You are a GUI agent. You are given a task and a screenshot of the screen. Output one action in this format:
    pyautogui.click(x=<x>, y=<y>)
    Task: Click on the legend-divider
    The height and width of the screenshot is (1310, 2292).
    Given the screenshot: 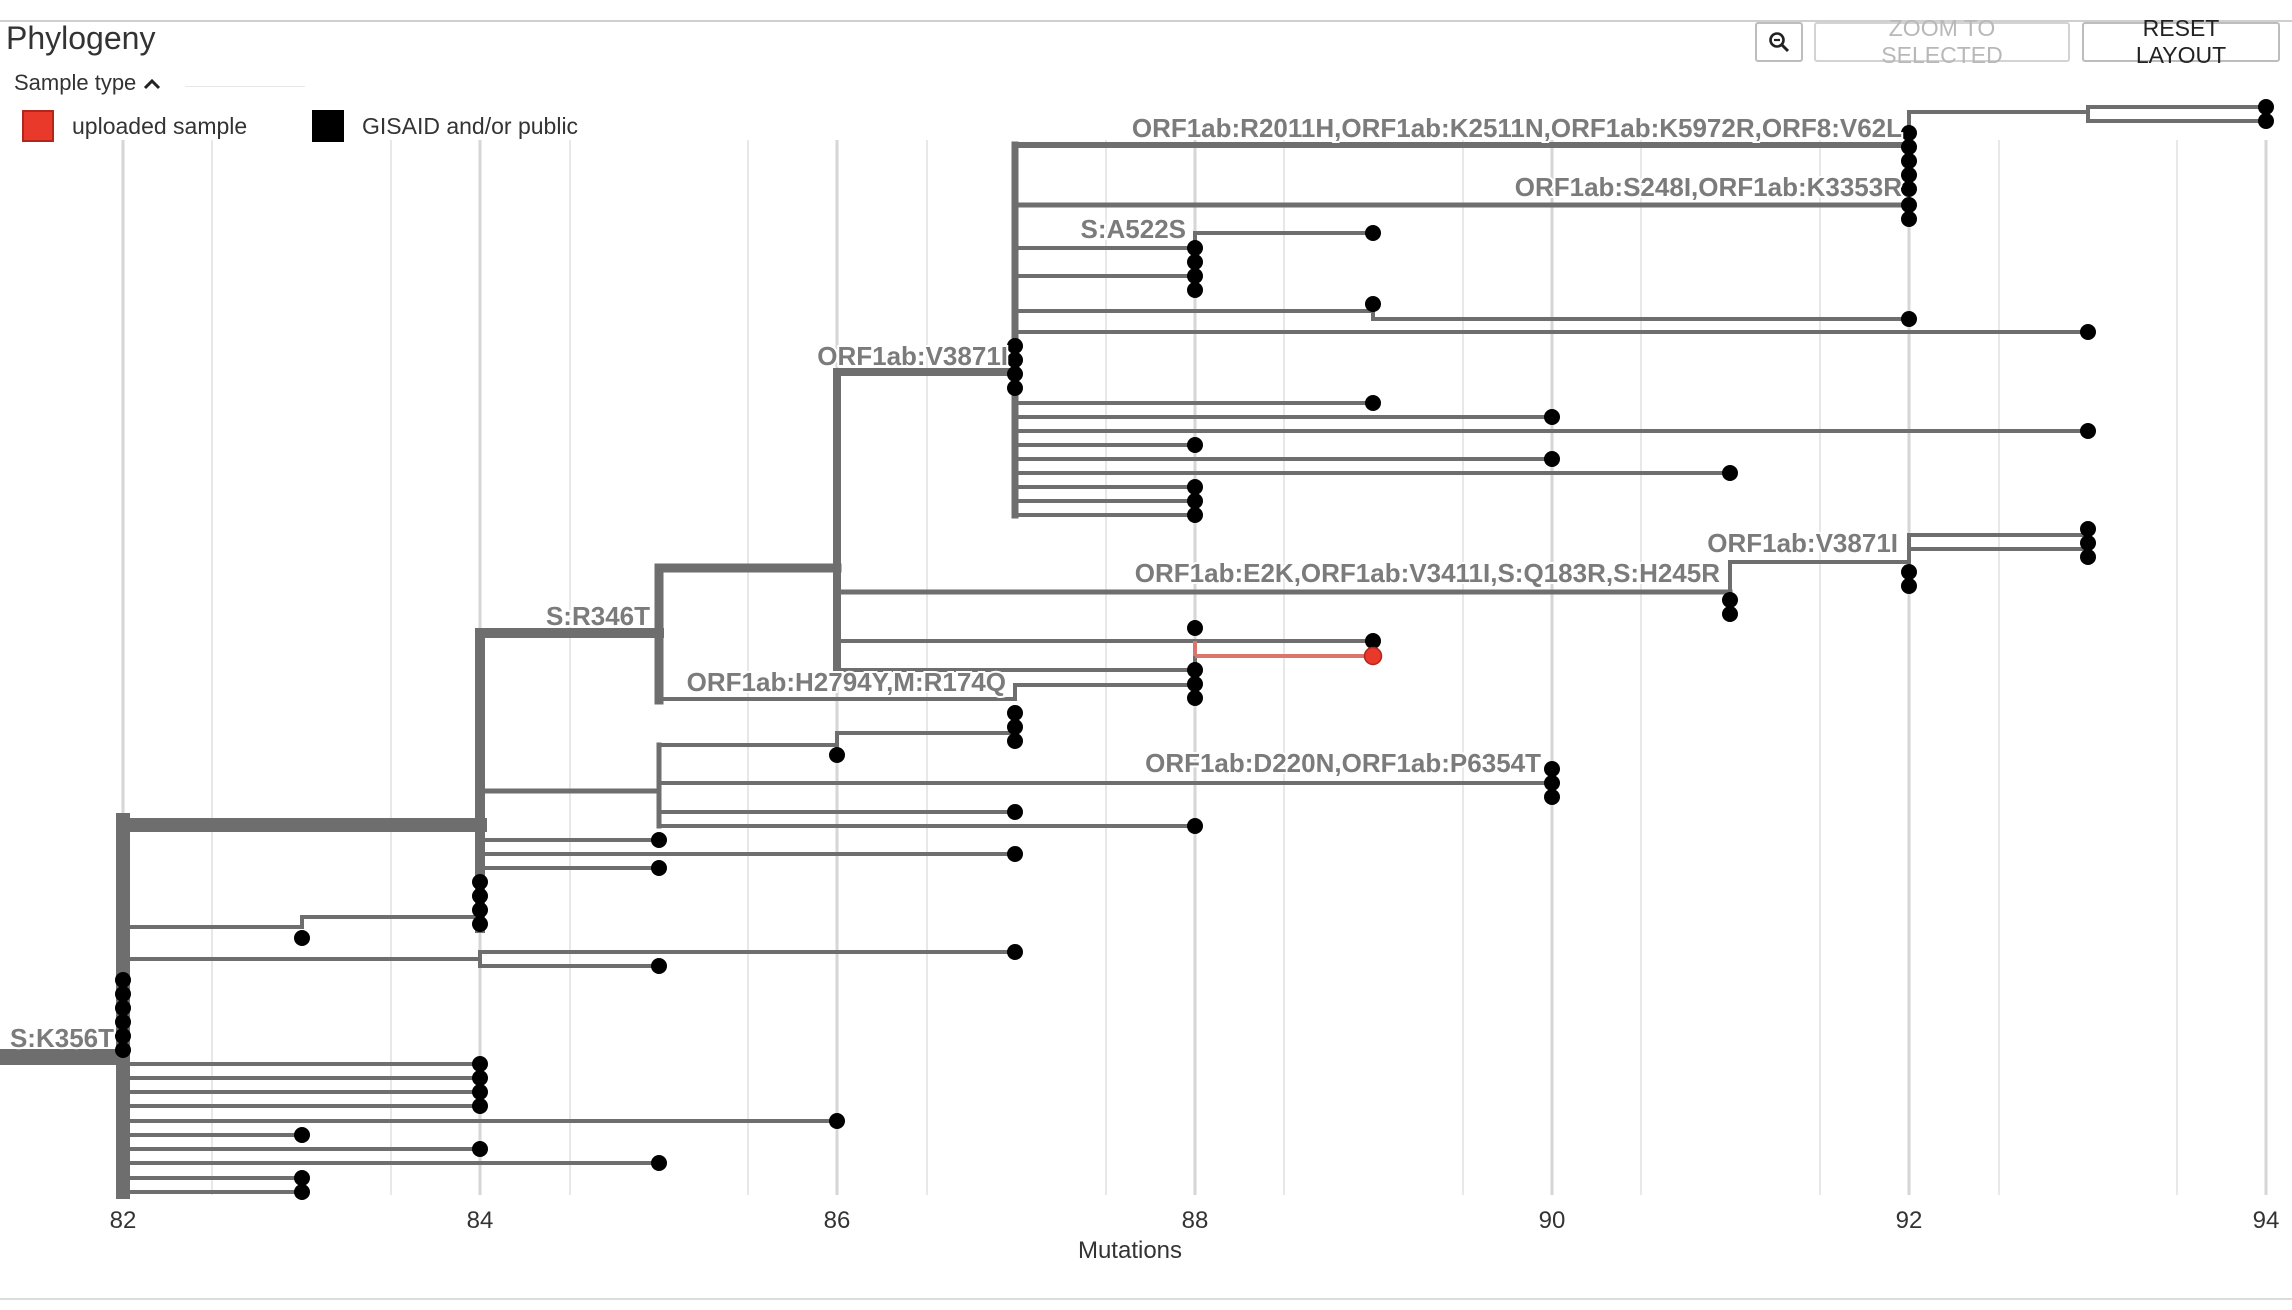 What is the action you would take?
    pyautogui.click(x=245, y=86)
    